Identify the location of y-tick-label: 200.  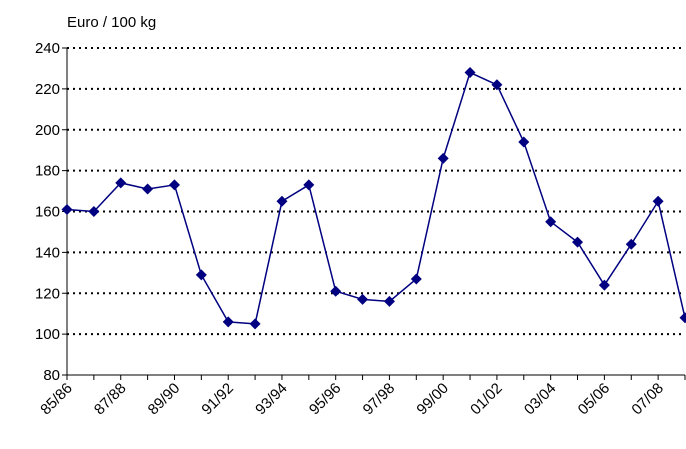
(47, 130).